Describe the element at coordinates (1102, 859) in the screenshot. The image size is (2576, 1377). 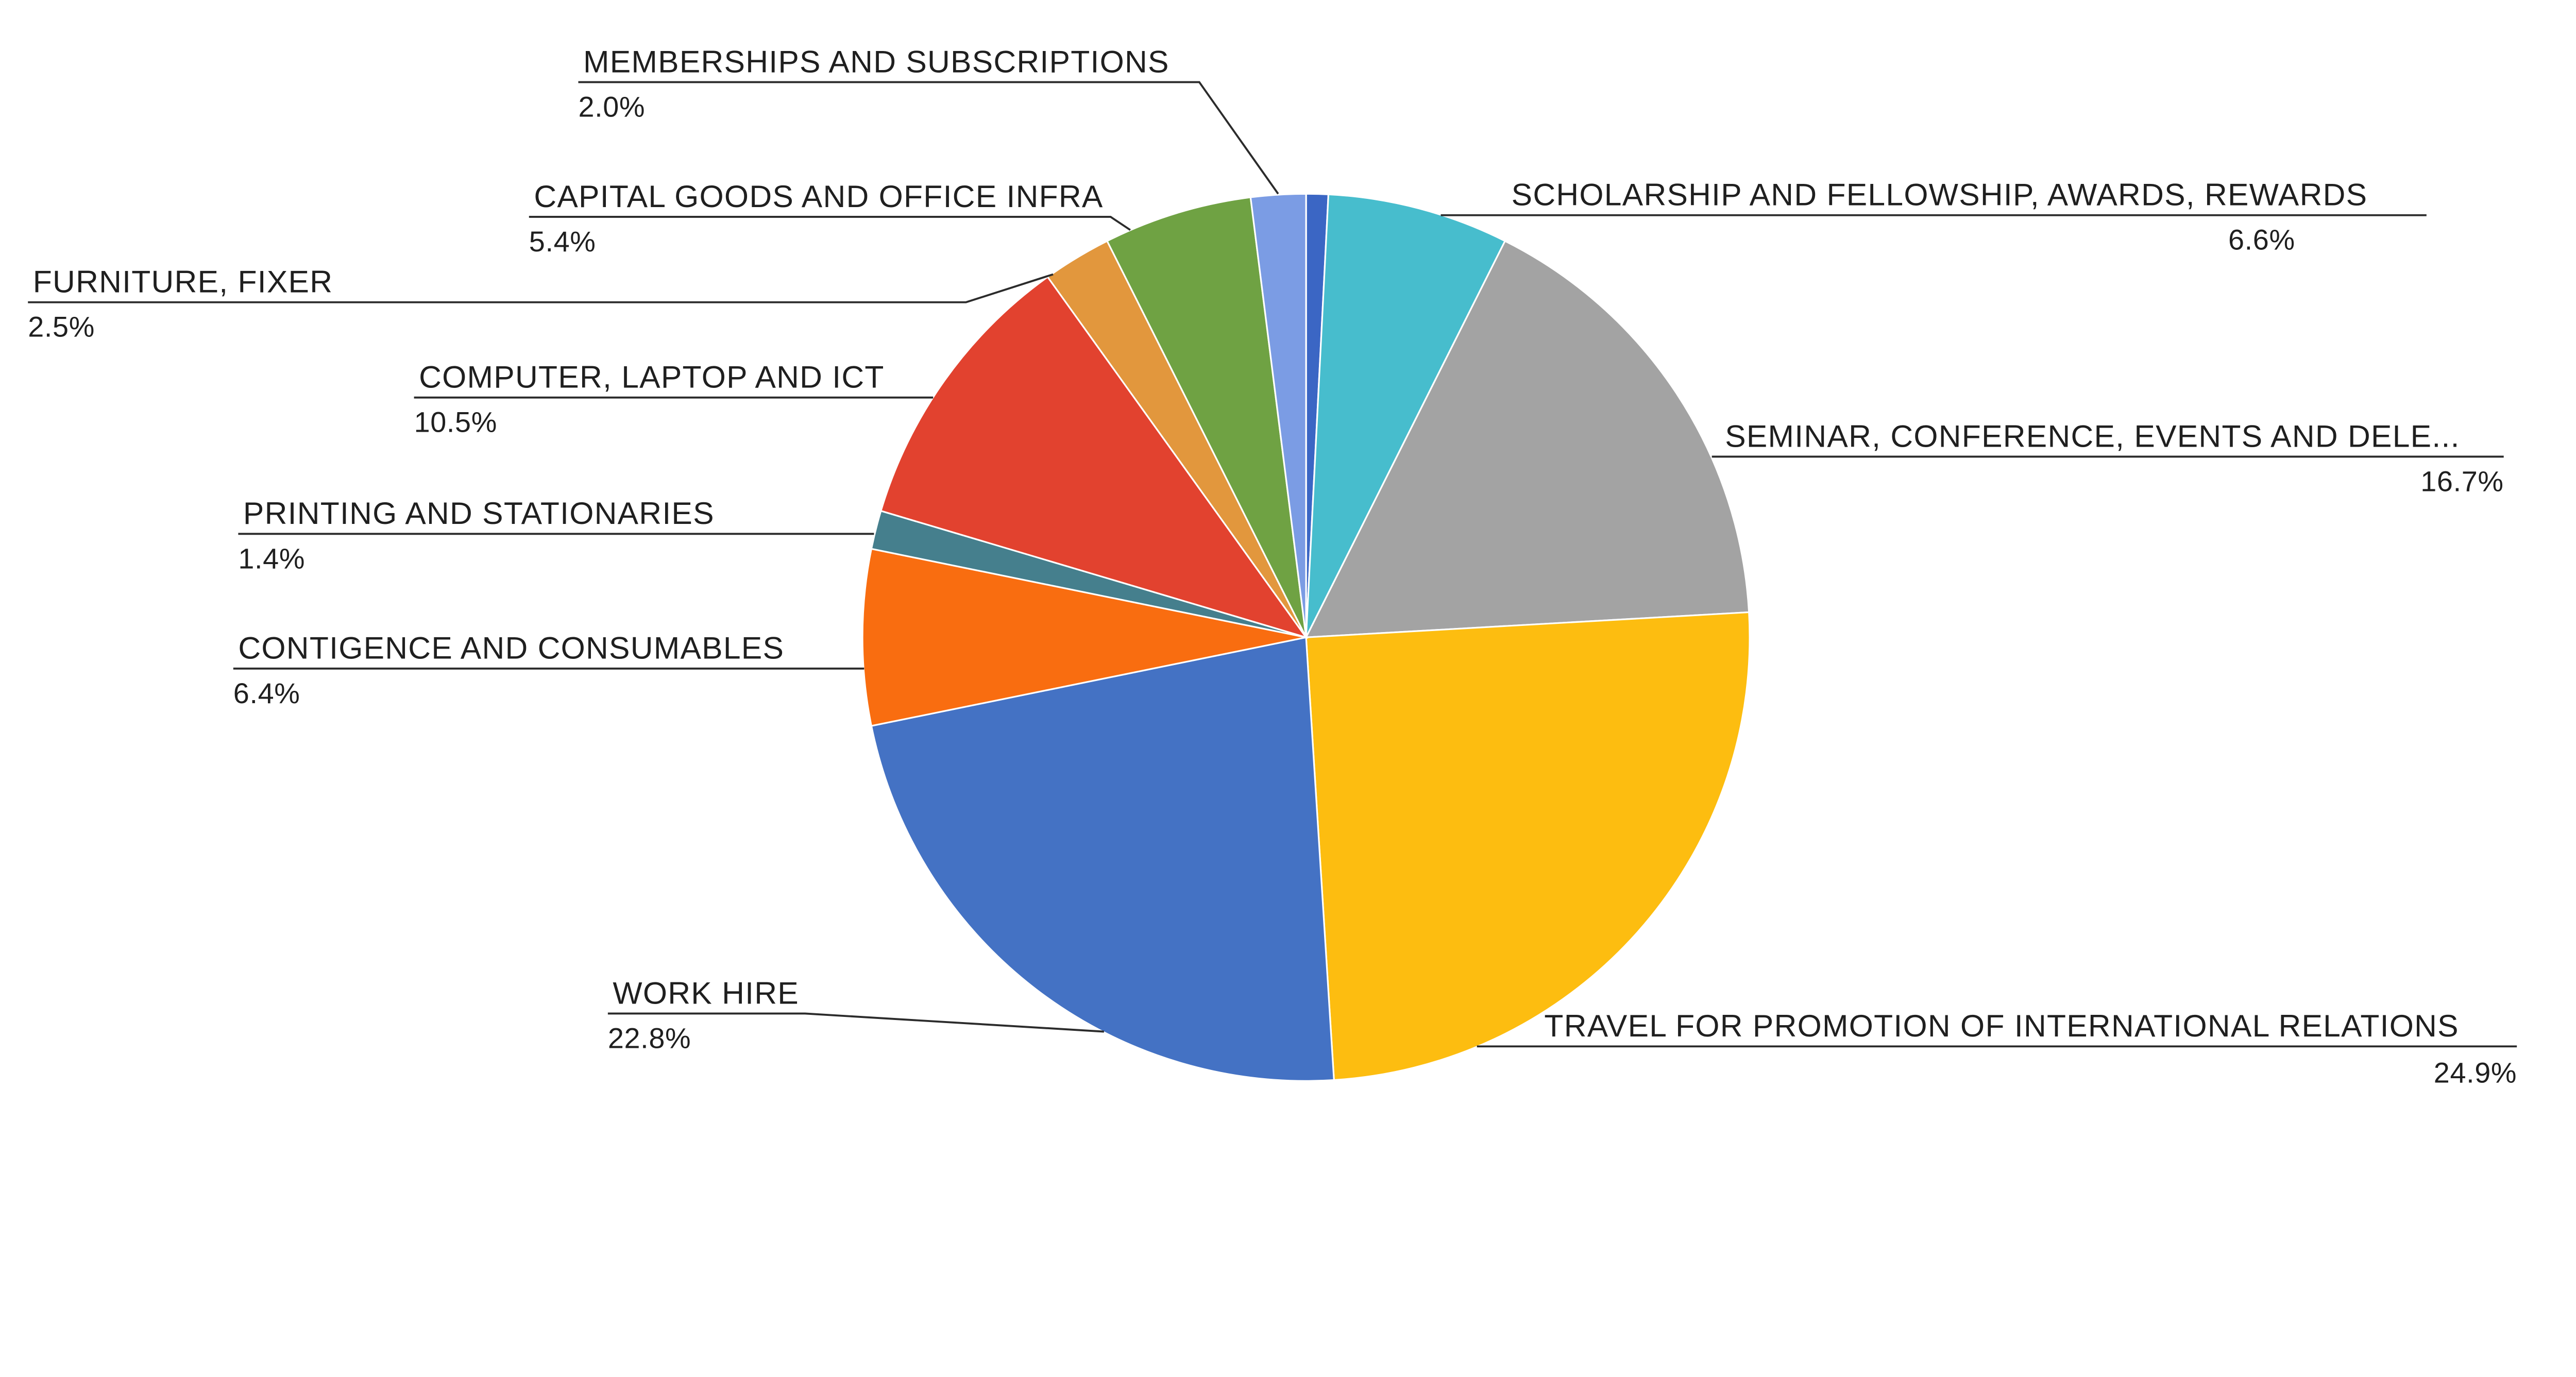
I see `pie-slice-work-hire` at that location.